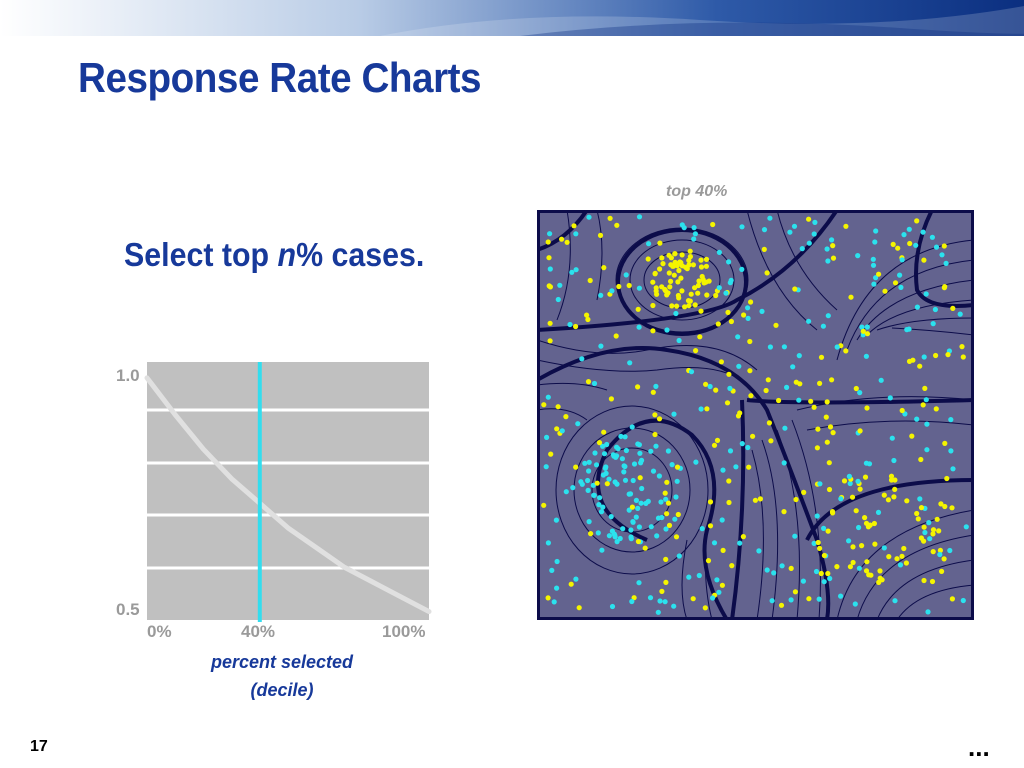 This screenshot has height=768, width=1024. Describe the element at coordinates (159, 631) in the screenshot. I see `x-tick-0: 0%` at that location.